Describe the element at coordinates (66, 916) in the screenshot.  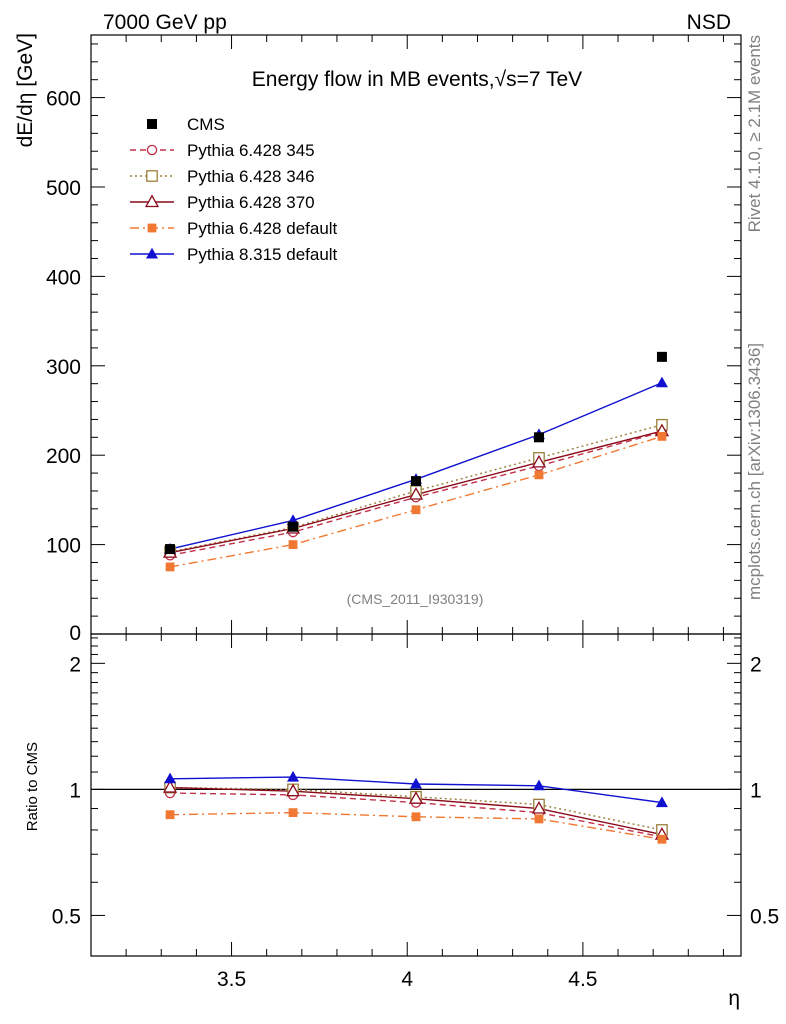
I see `ratio-tick-label-left: 0.5` at that location.